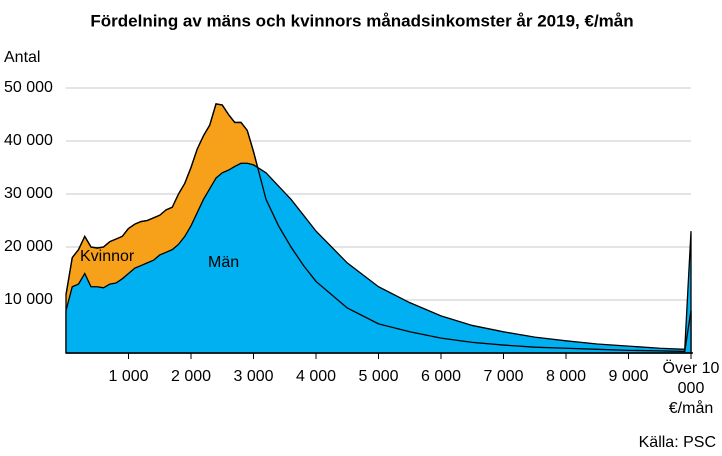  I want to click on x-tick-label: 6 000, so click(441, 376).